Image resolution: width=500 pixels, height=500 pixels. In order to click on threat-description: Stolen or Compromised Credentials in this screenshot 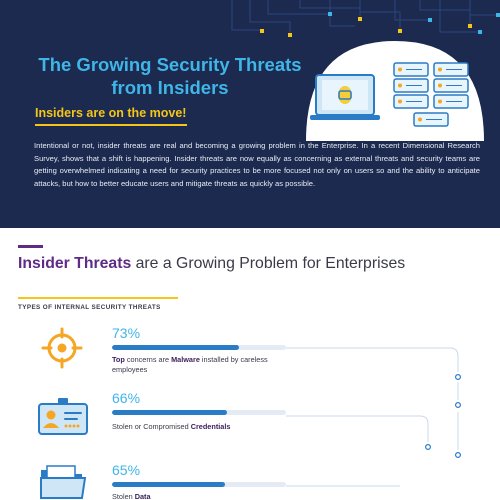, I will do `click(212, 427)`.